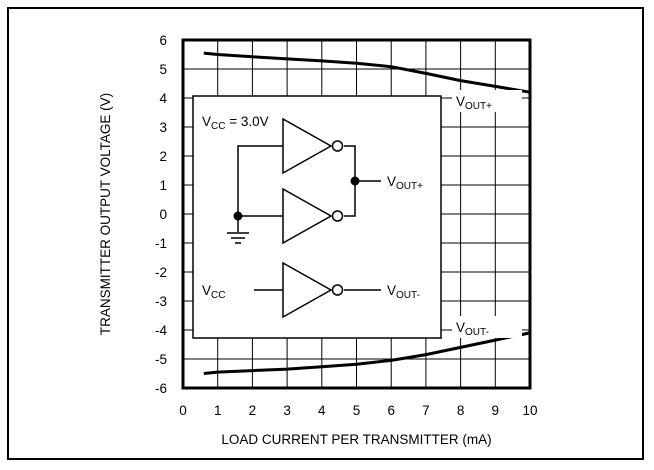 The height and width of the screenshot is (470, 654). What do you see at coordinates (213, 292) in the screenshot?
I see `inset-vcc-input-label: VCC` at bounding box center [213, 292].